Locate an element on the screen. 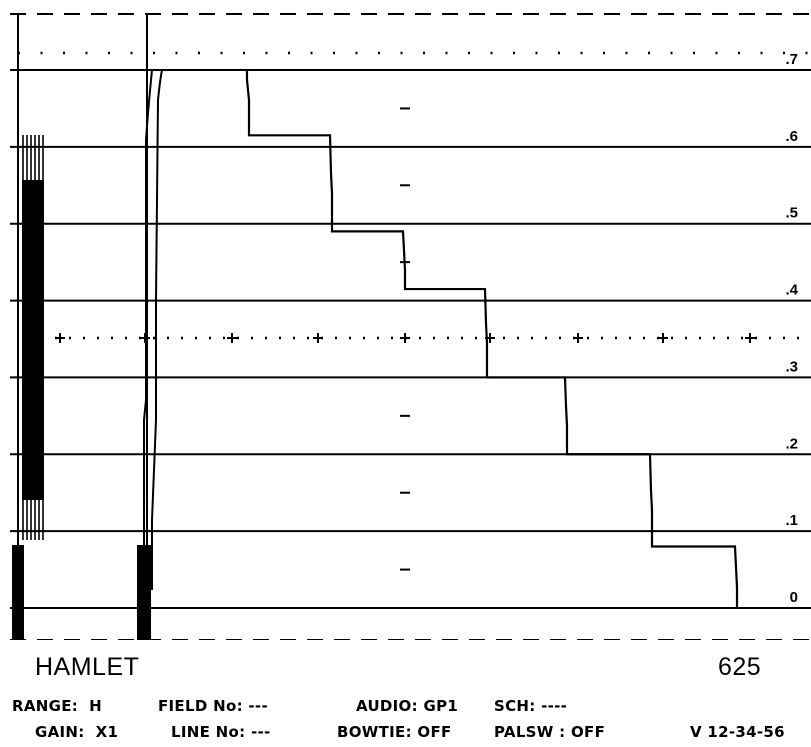 This screenshot has height=747, width=811. version-readout: V 12-34-56 is located at coordinates (737, 732).